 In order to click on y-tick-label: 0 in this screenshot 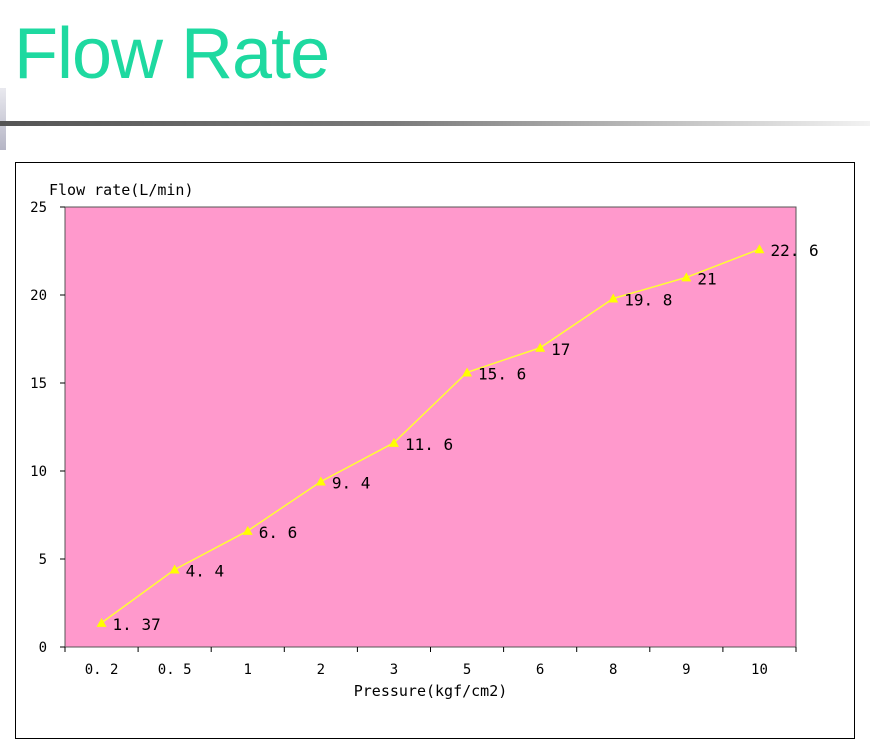, I will do `click(43, 648)`.